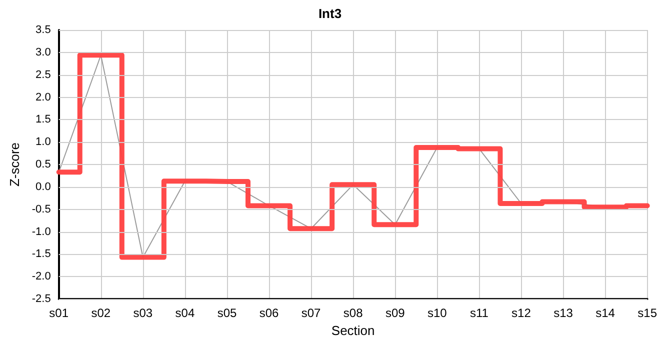 This screenshot has width=660, height=360. Describe the element at coordinates (43, 97) in the screenshot. I see `y-tick-label: 2.0` at that location.